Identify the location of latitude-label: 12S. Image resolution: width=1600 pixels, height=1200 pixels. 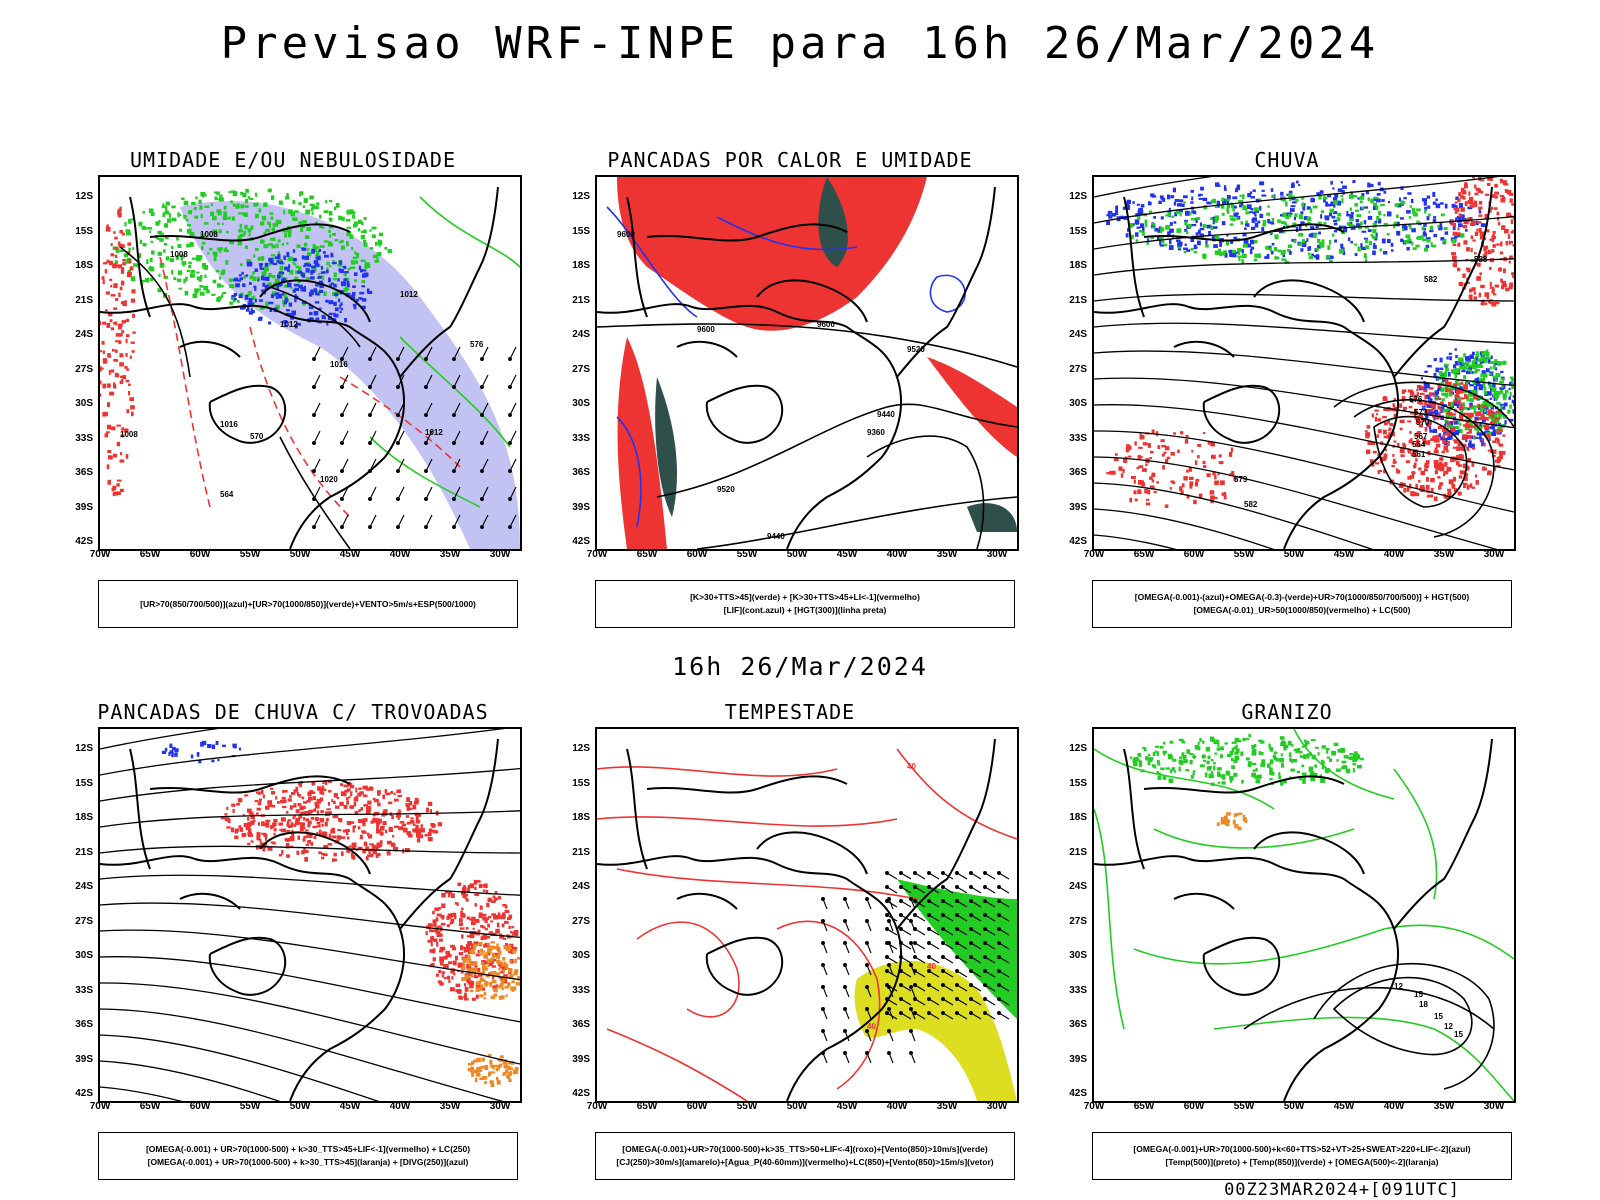
(84, 196).